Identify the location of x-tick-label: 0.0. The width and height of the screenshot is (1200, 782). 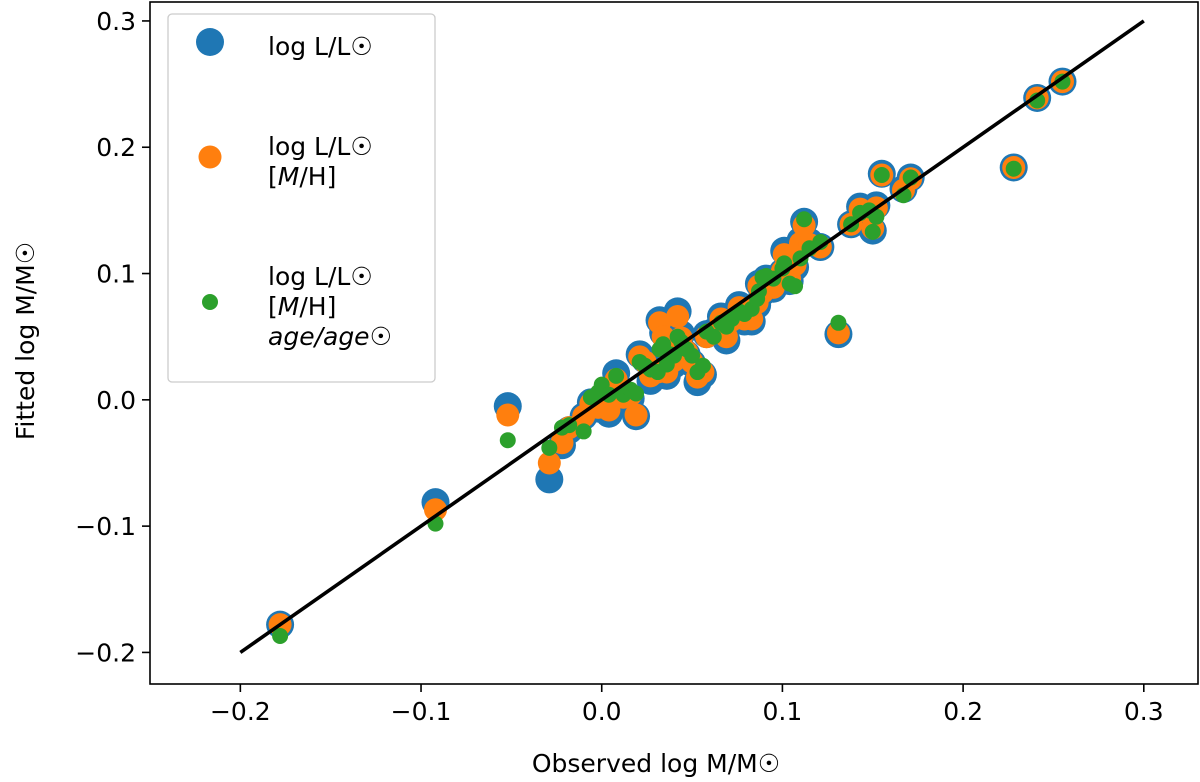
(602, 711).